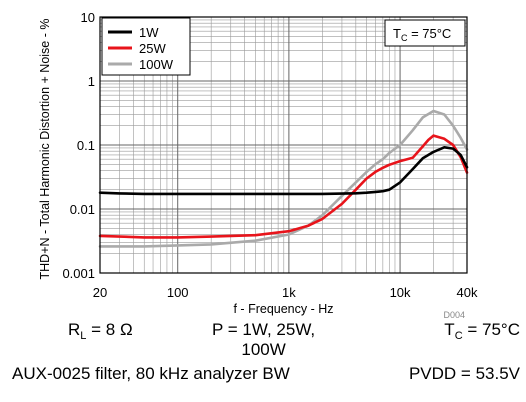 This screenshot has width=526, height=402. I want to click on legend-label-1w: 1W, so click(149, 32).